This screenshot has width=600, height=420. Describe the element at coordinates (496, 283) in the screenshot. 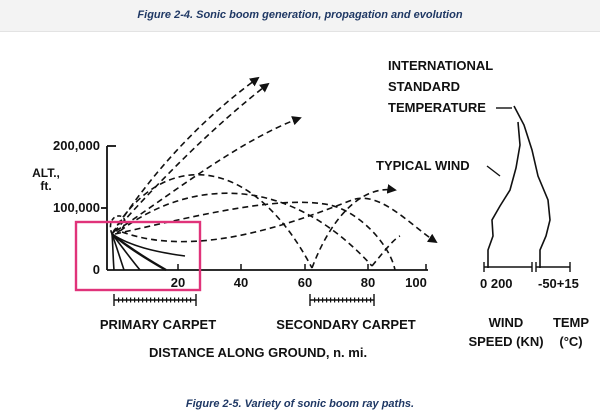

I see `wind-scale-label: 0 200` at that location.